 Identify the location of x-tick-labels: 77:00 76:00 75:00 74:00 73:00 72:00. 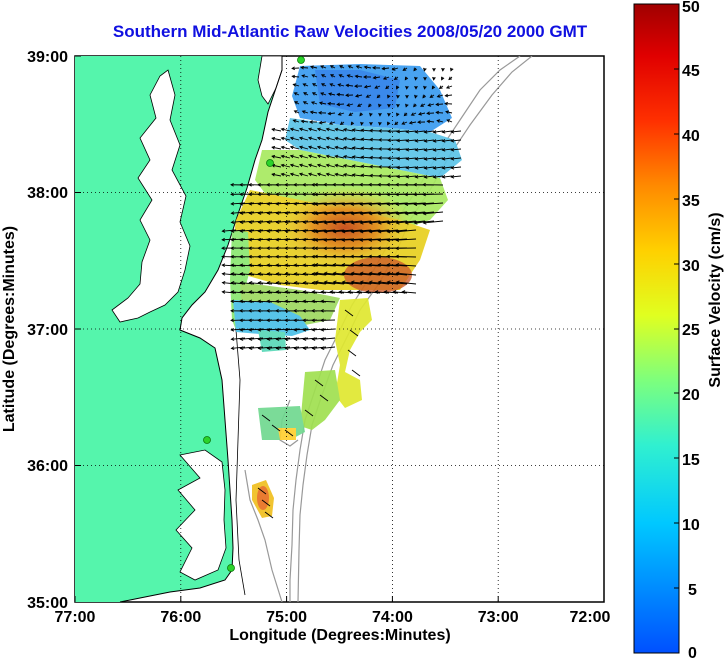
(333, 617).